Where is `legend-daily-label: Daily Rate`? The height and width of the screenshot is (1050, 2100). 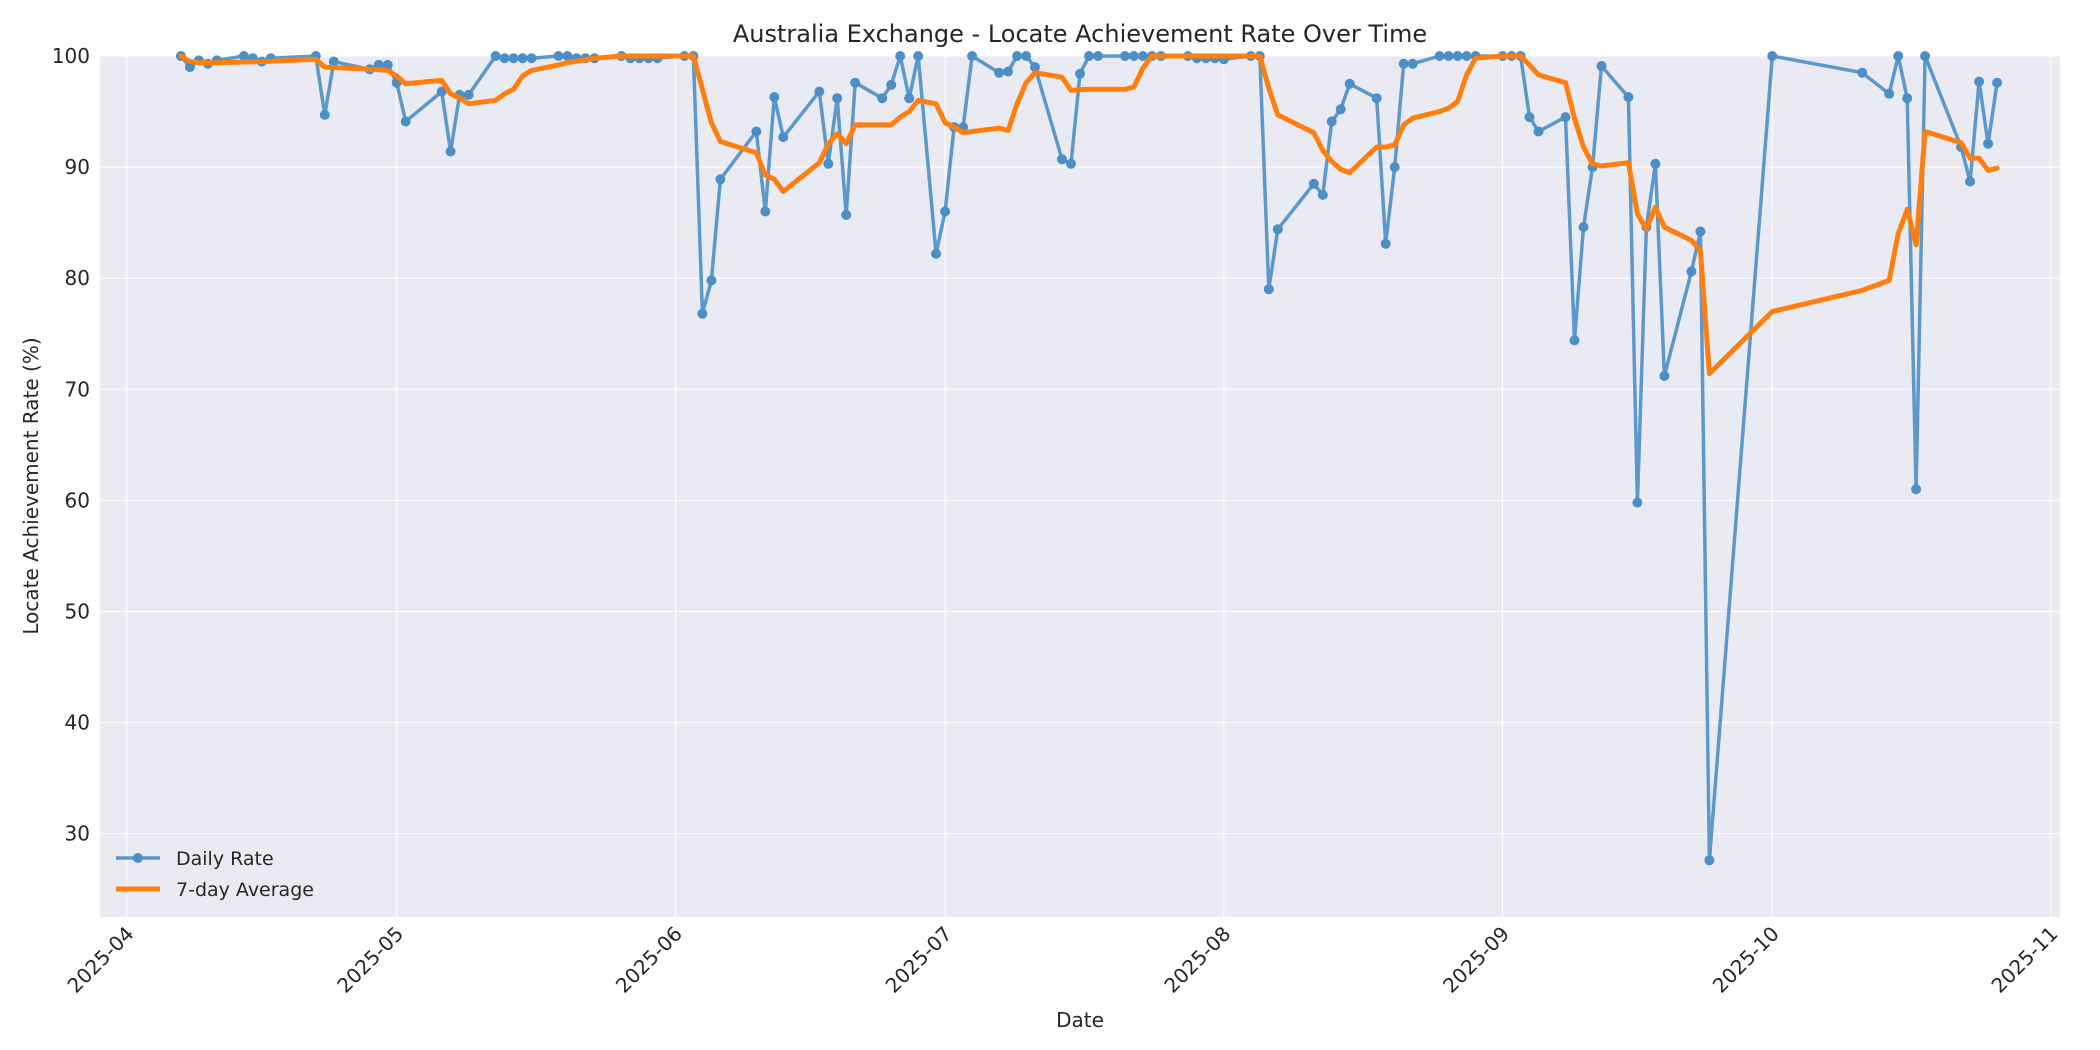
legend-daily-label: Daily Rate is located at coordinates (225, 859).